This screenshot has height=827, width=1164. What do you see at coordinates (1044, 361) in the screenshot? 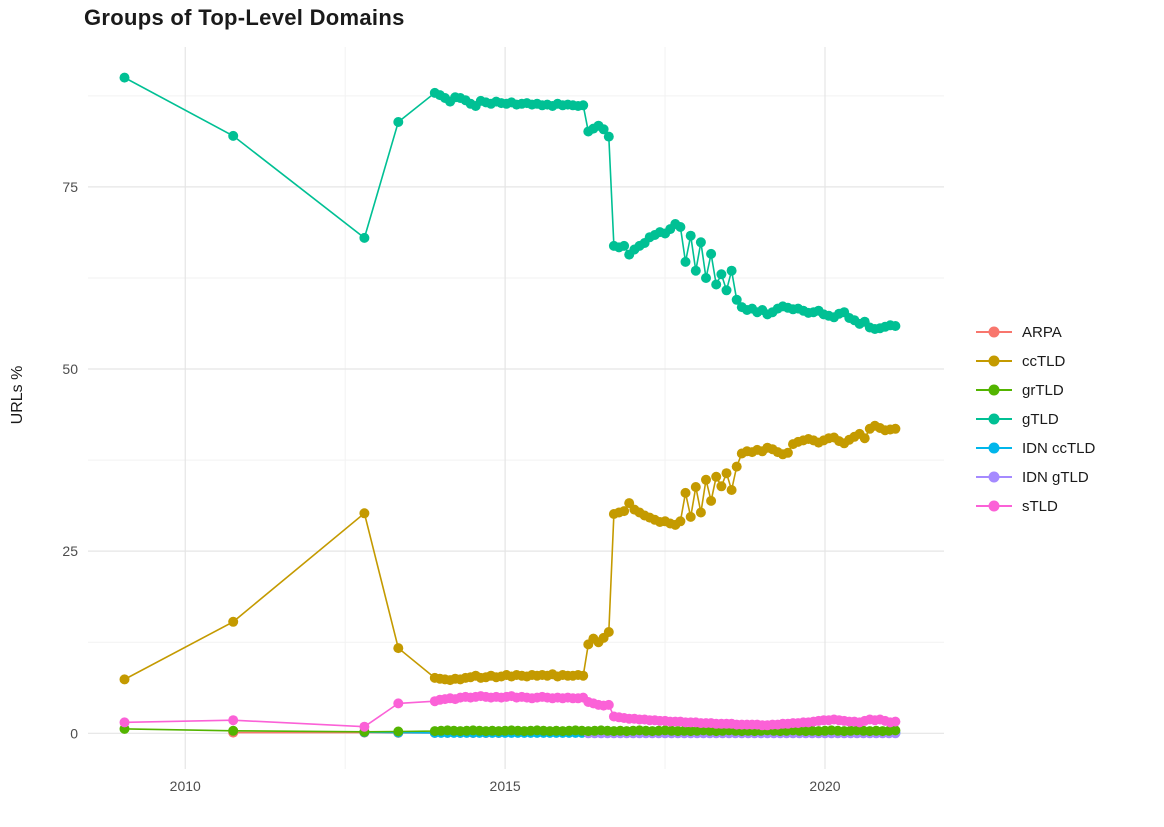
I see `legend-label-cctld: ccTLD` at bounding box center [1044, 361].